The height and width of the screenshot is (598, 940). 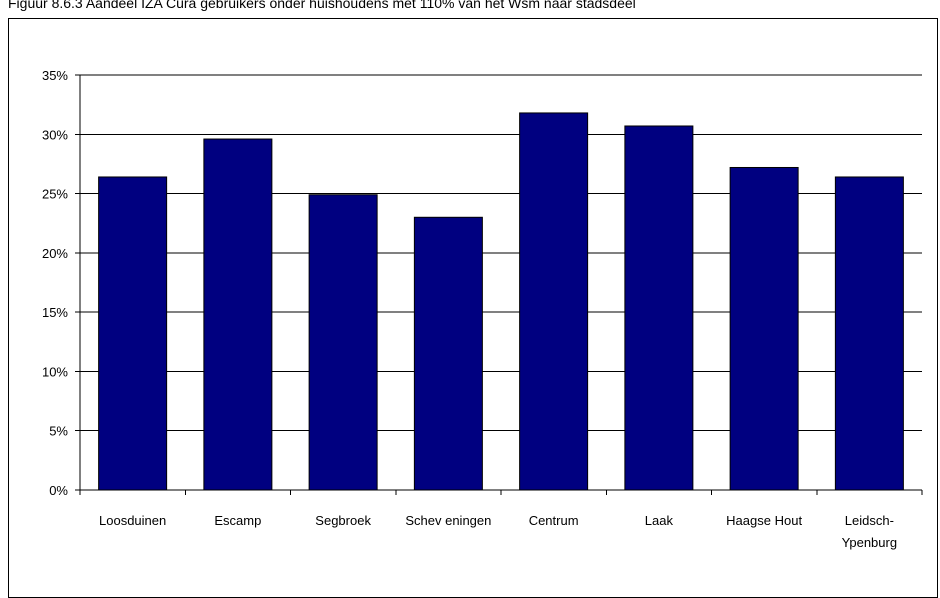 I want to click on y-tick-label: 15%, so click(x=55, y=312).